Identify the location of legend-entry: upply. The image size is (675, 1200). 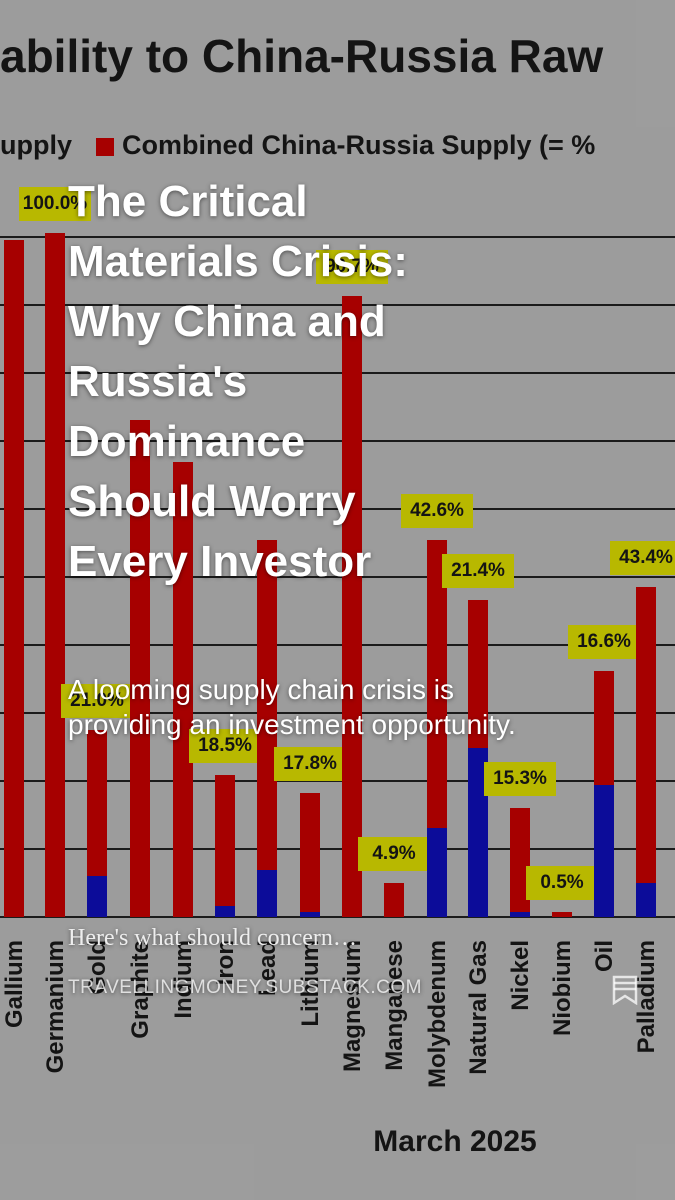
(36, 145).